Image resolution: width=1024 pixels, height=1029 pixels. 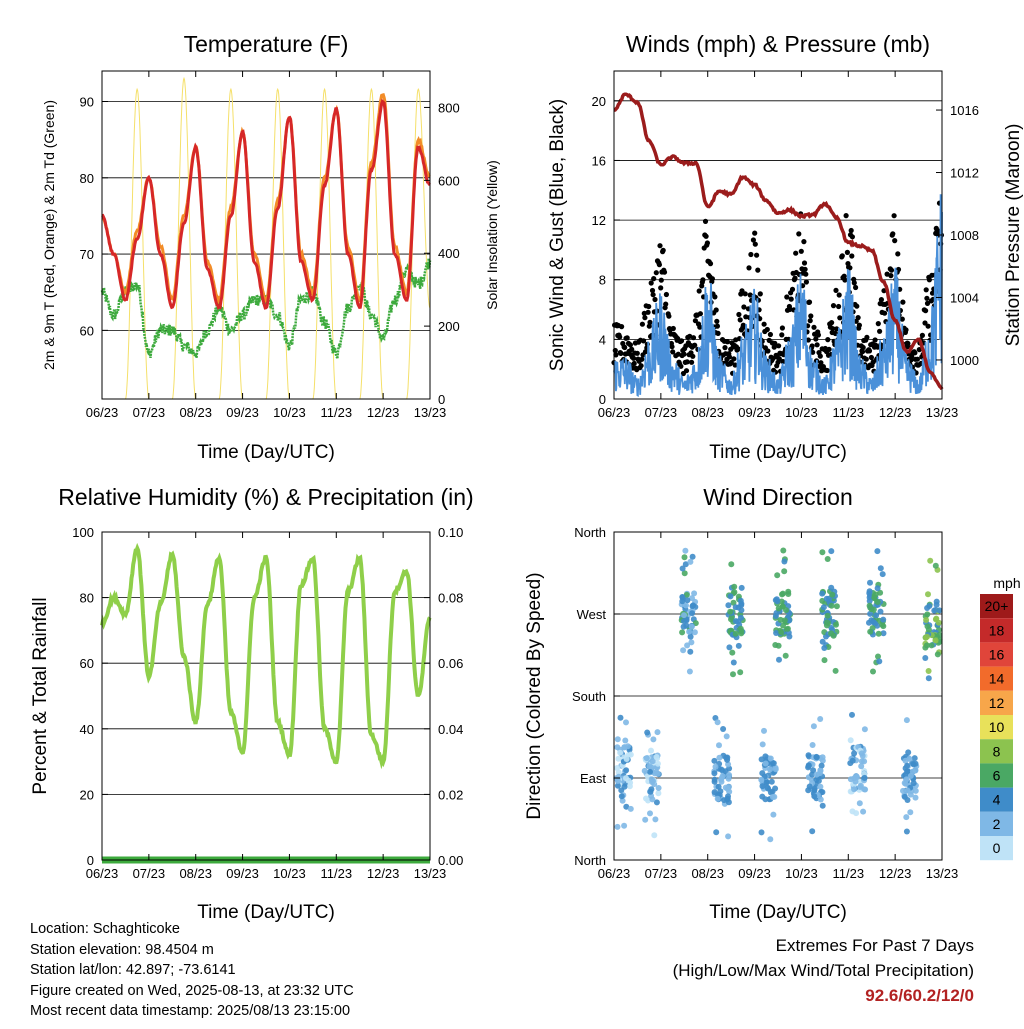 I want to click on temperature-xtick-label: 08/23, so click(x=195, y=412).